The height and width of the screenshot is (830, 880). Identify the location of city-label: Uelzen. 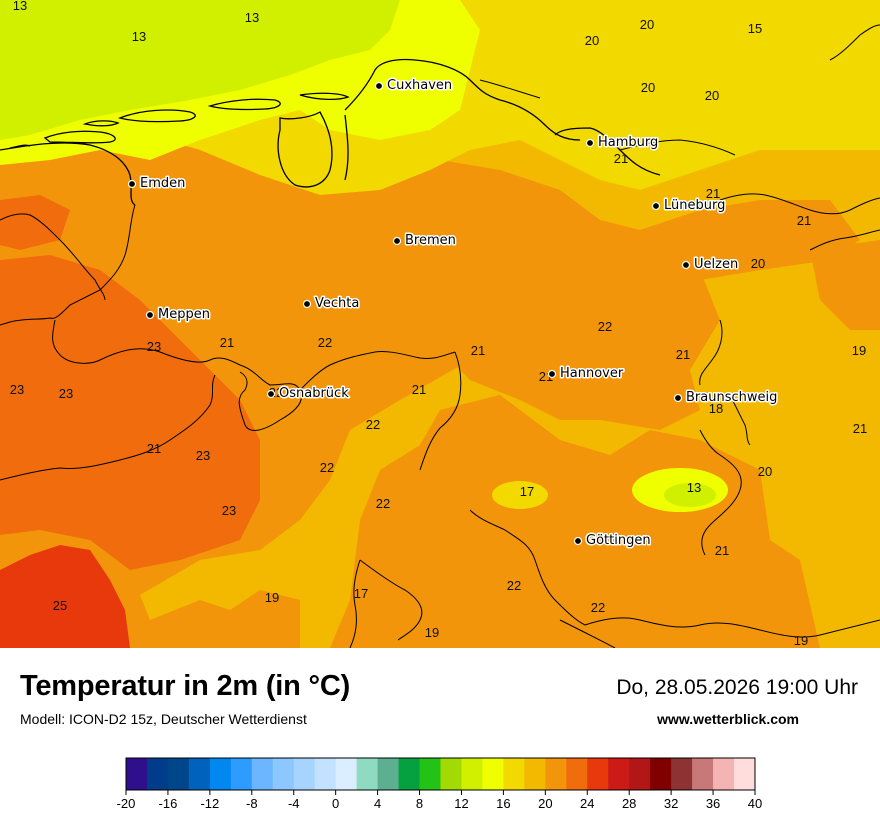
(716, 264).